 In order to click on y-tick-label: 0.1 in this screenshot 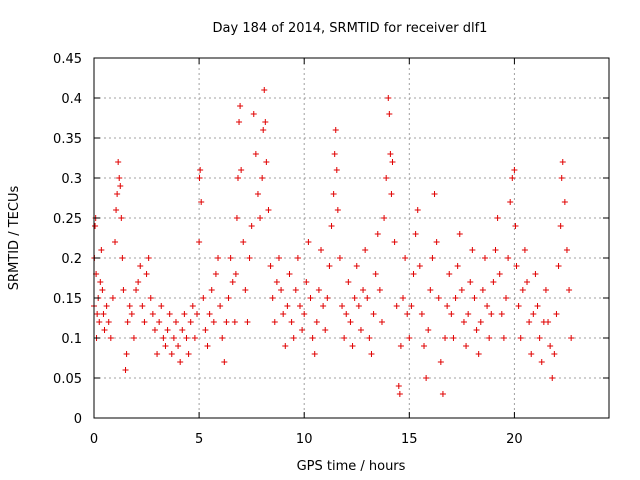, I will do `click(71, 339)`.